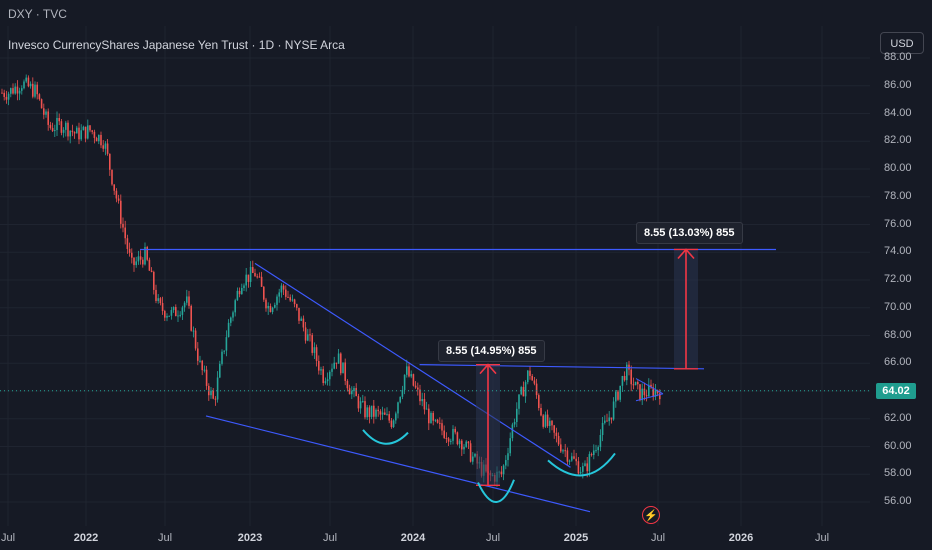  Describe the element at coordinates (896, 390) in the screenshot. I see `last-price-badge: 64.02` at that location.